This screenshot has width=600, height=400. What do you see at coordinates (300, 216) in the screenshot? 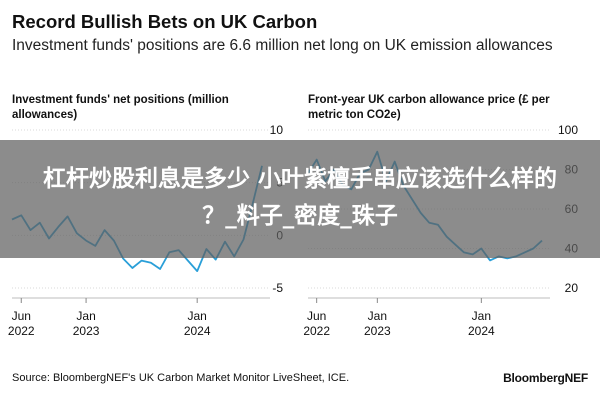
I see `overlay-text-line2: ？_料子_密度_珠子` at bounding box center [300, 216].